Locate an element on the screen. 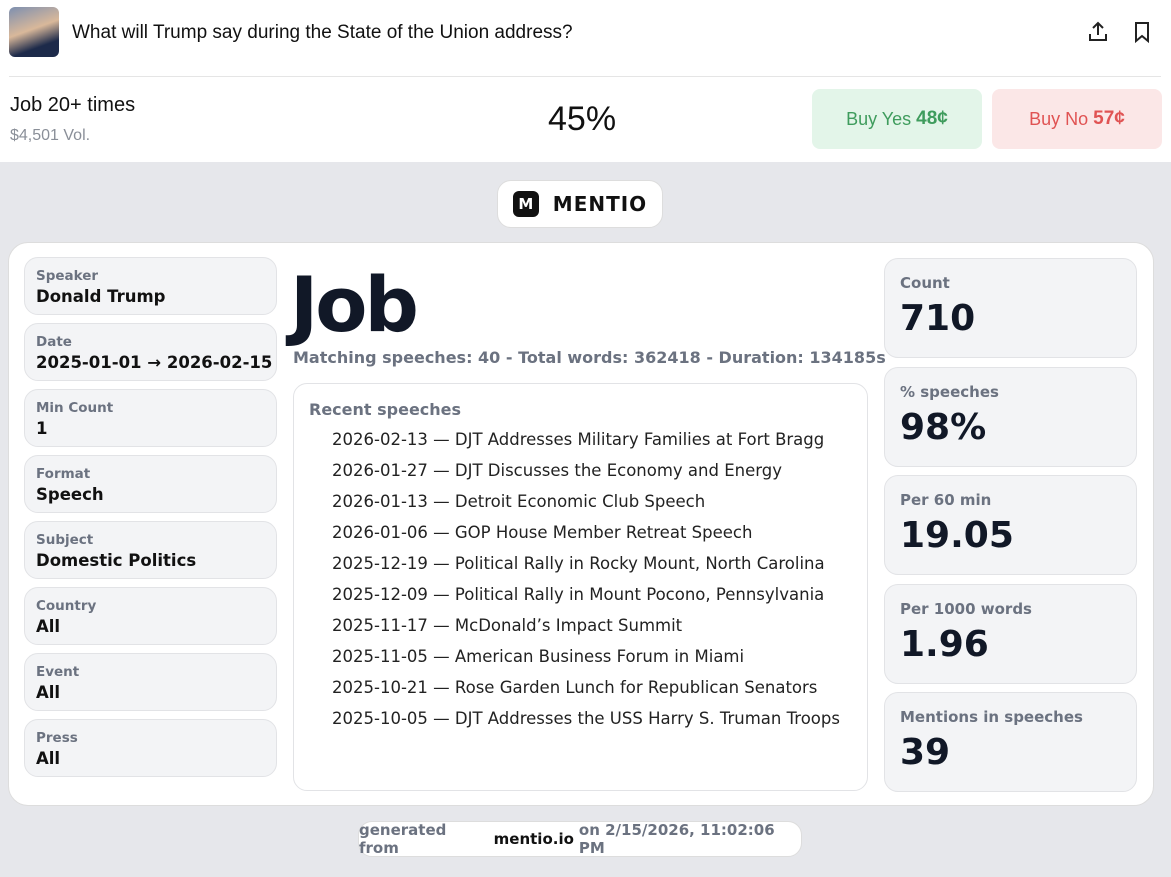  volume: $4,501 Vol. is located at coordinates (50, 135).